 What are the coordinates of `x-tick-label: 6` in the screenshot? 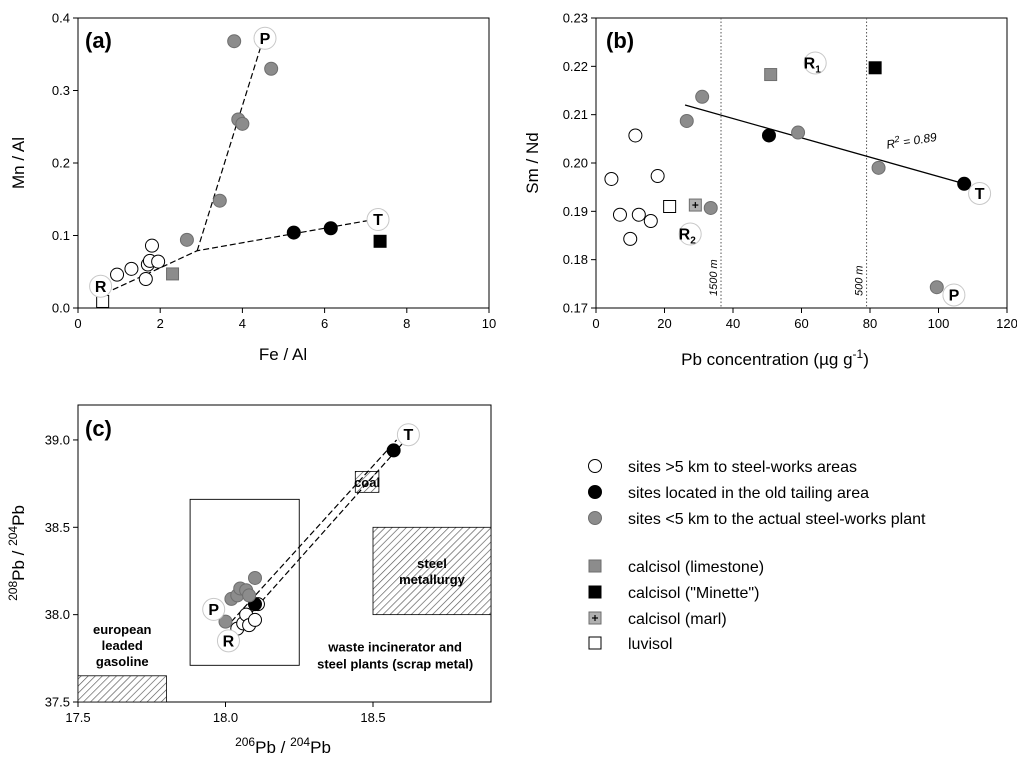 It's located at (324, 323).